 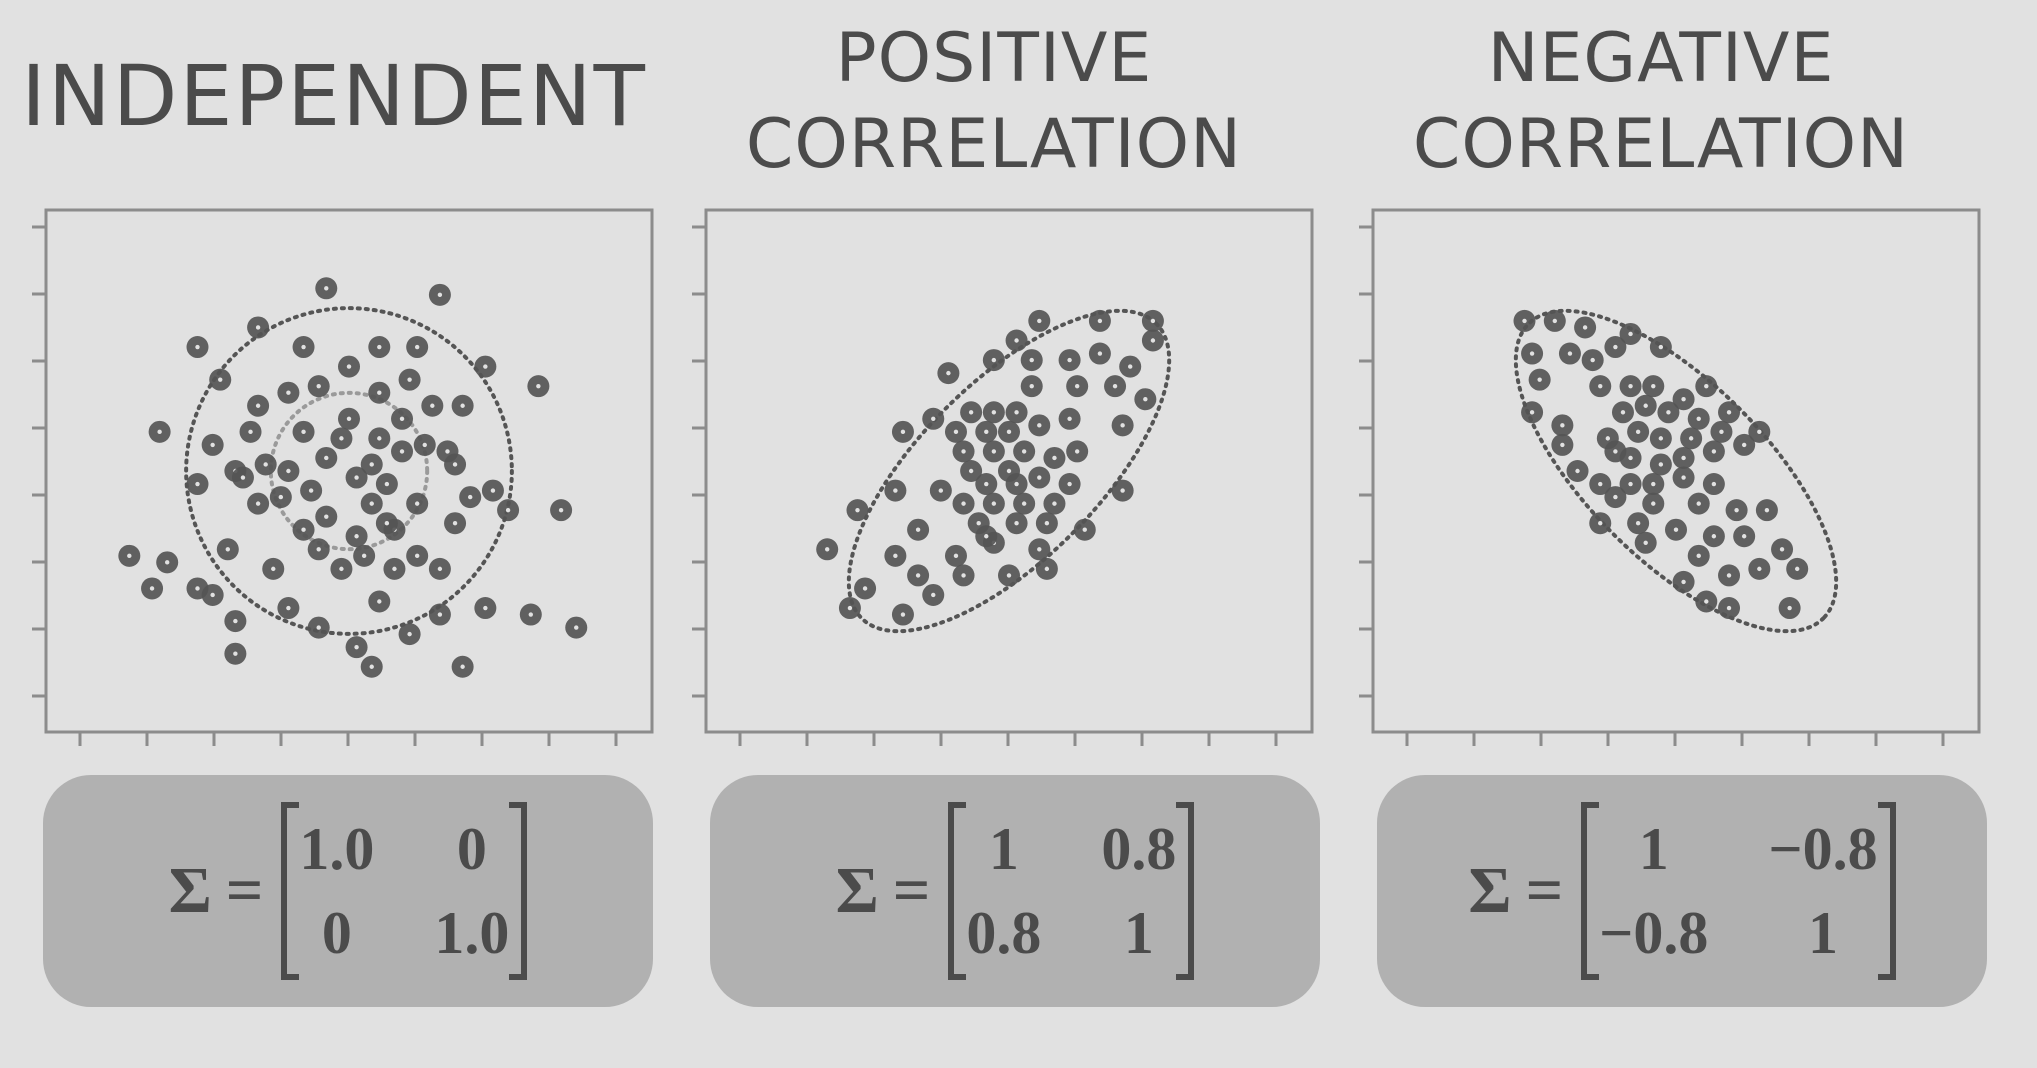 I want to click on covariance-matrix-box: Σ = 1 0.8 0.8 1, so click(x=1015, y=891).